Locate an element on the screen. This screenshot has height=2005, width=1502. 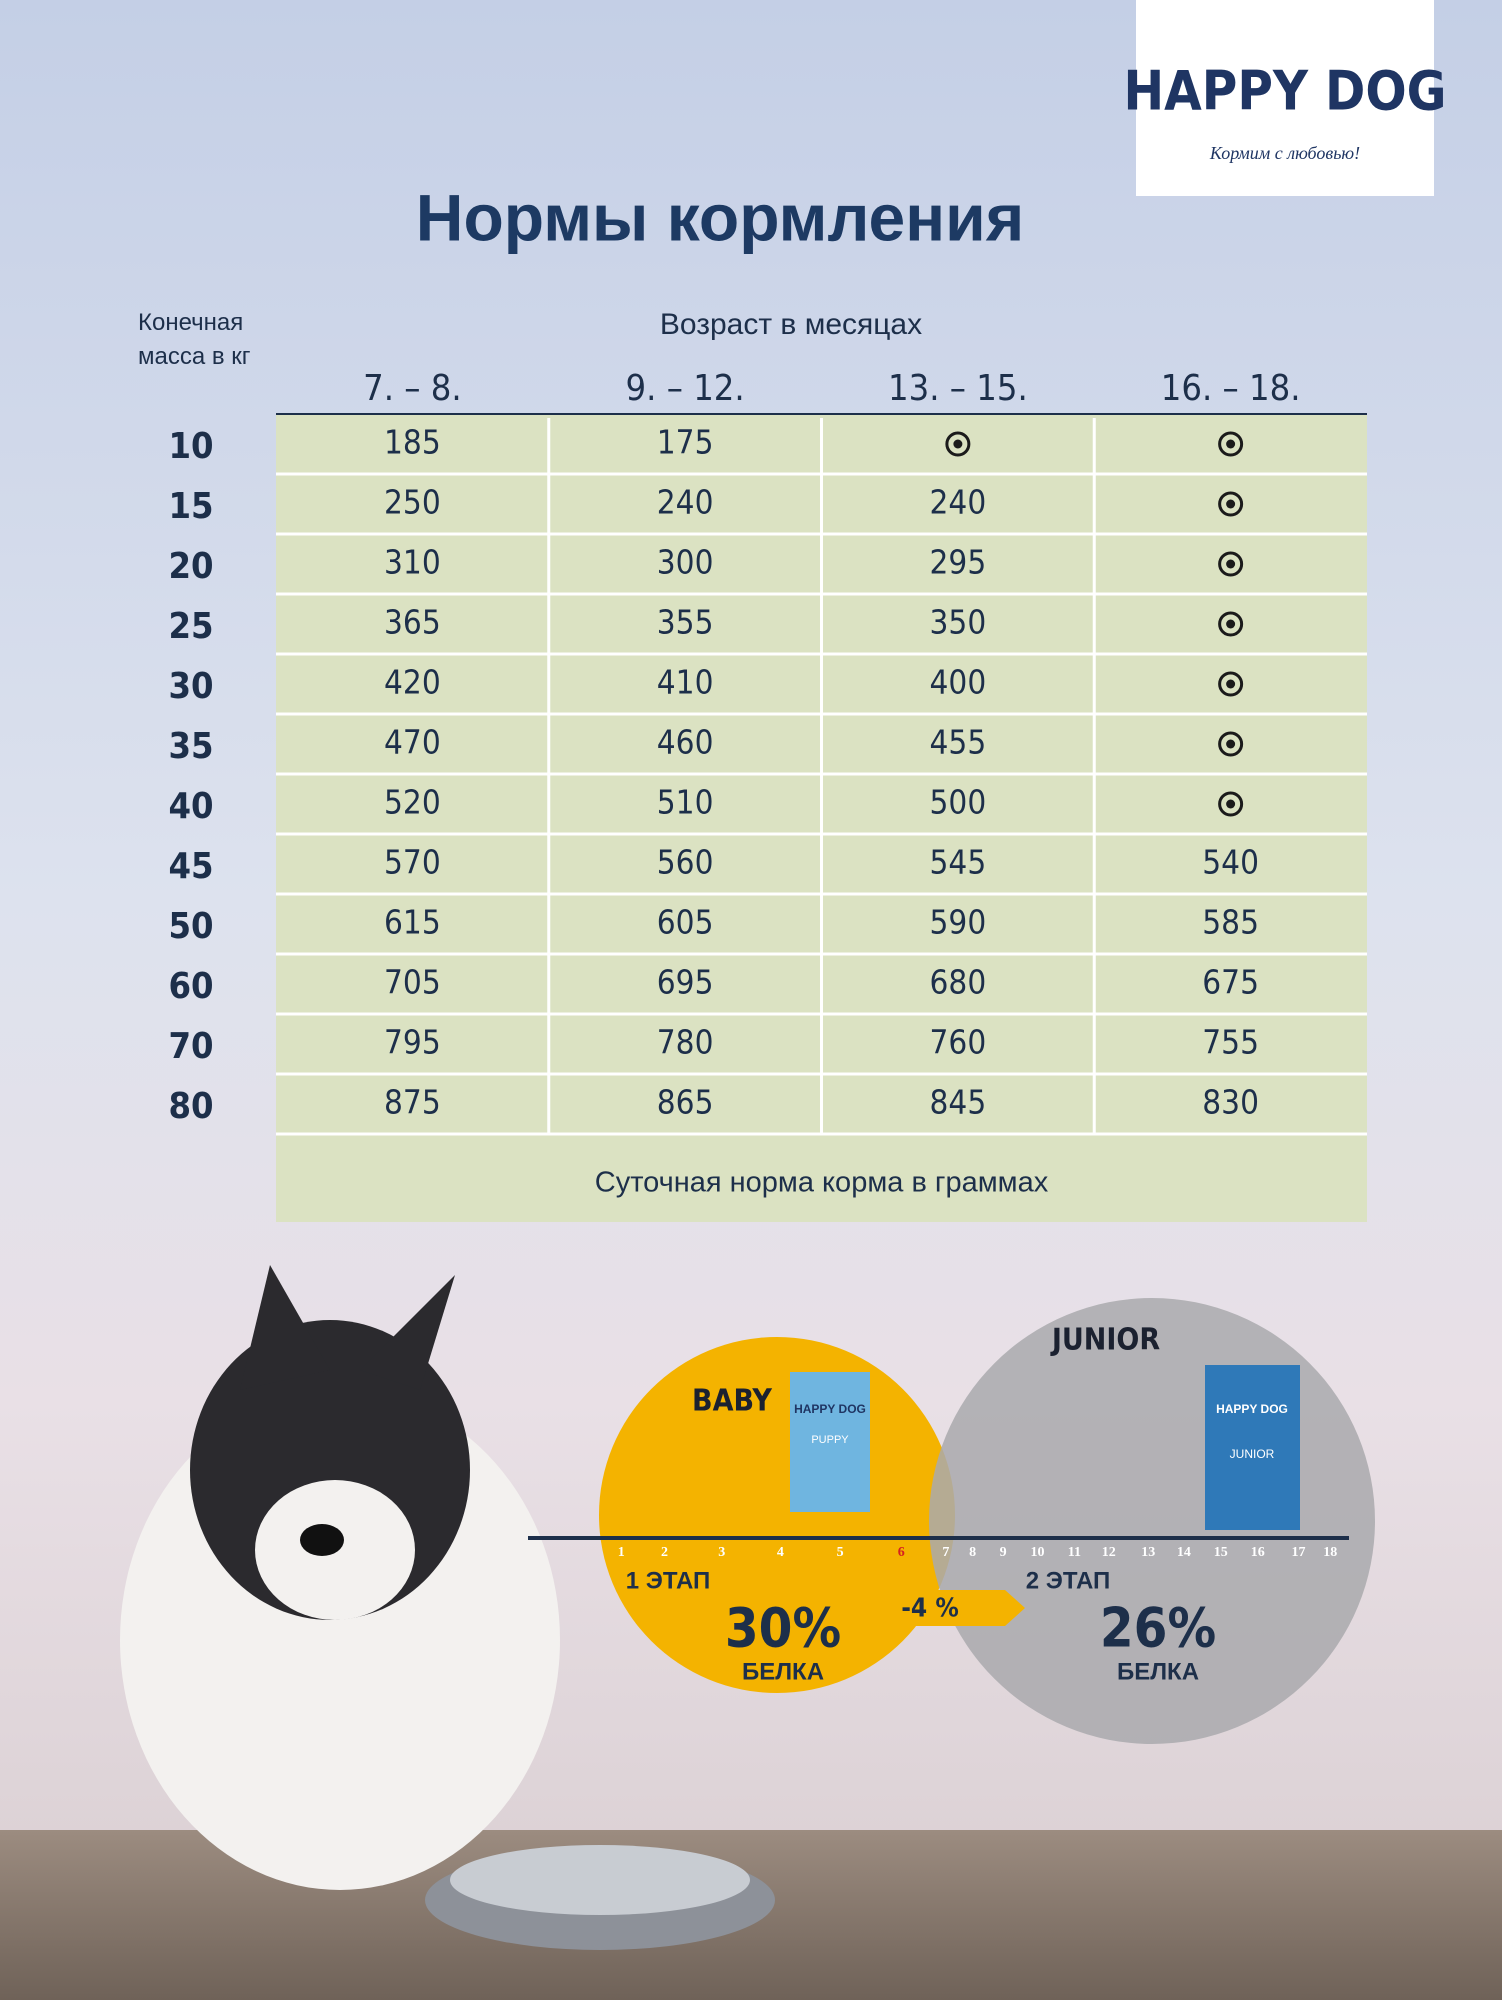
cell-value: 250 is located at coordinates (412, 502).